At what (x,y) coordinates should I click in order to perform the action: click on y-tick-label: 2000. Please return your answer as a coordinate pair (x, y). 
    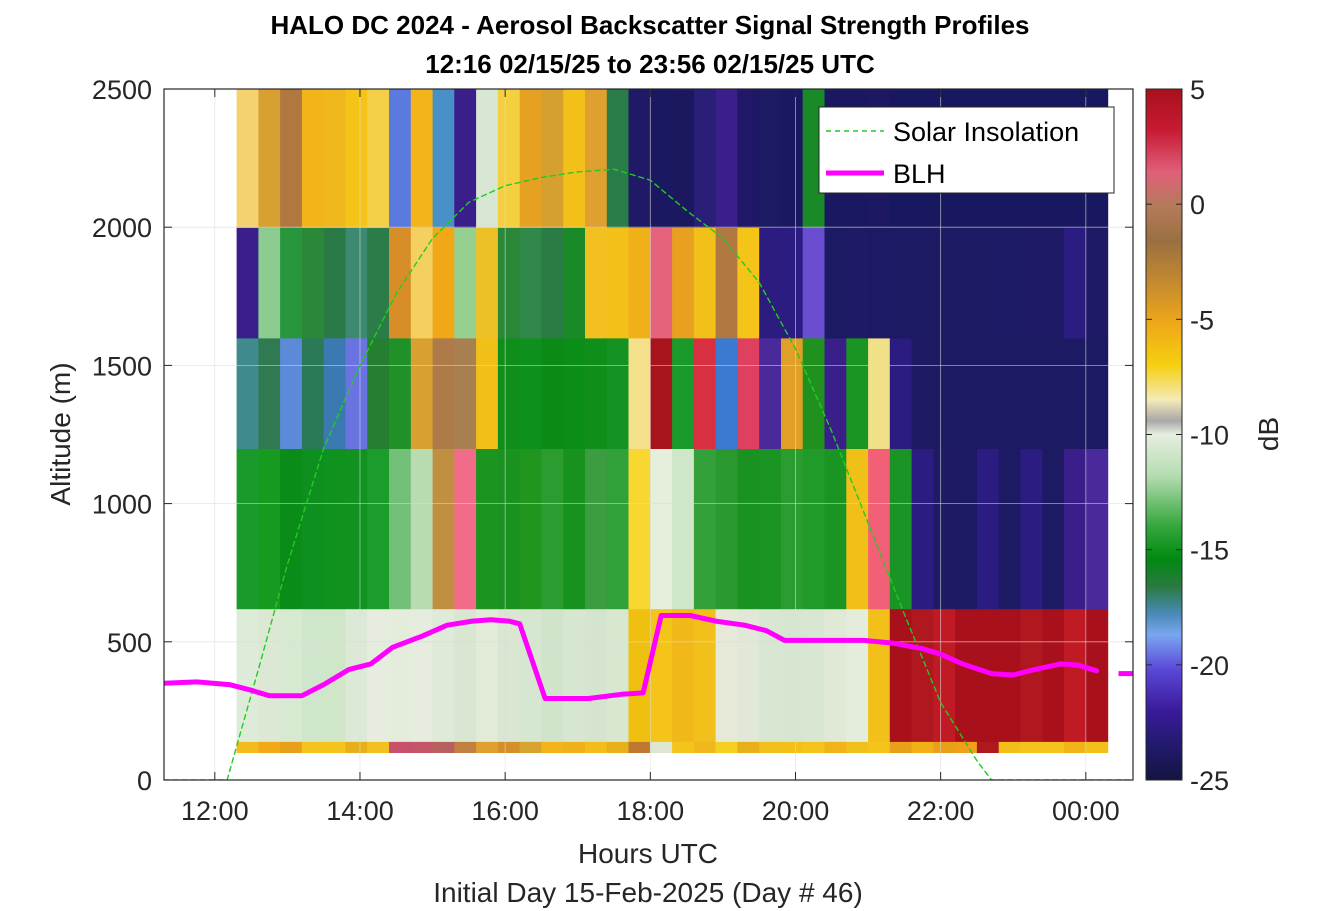
    Looking at the image, I should click on (122, 228).